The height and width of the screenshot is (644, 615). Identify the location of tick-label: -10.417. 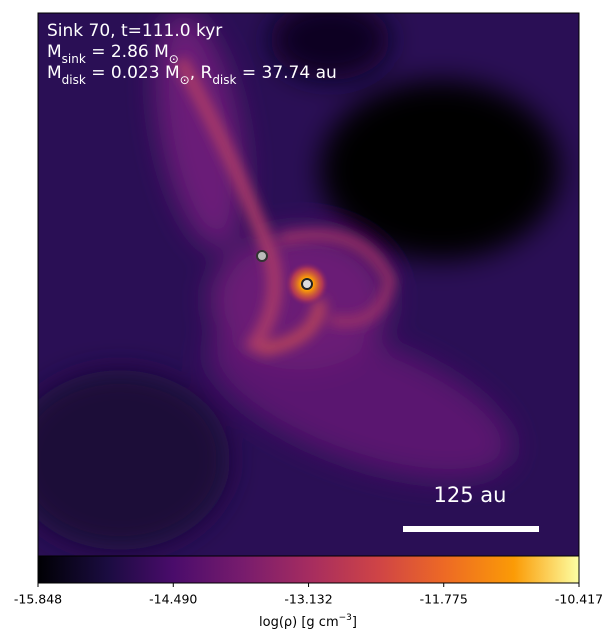
(579, 599).